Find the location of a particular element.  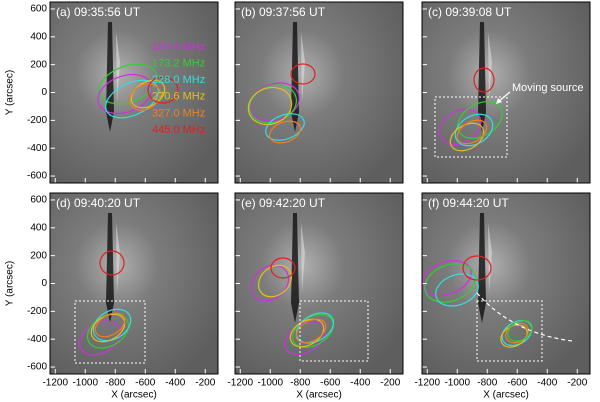

legend-entry: 228.0 MHz is located at coordinates (178, 80).